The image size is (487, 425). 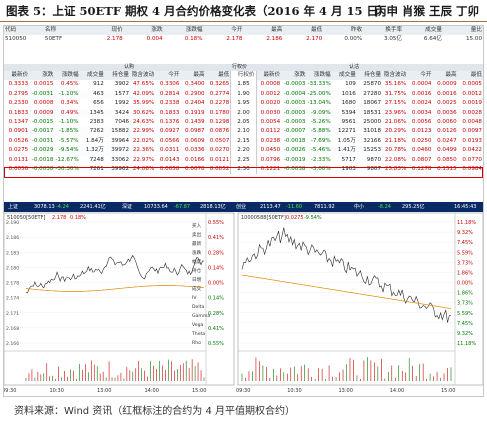 I want to click on put-cell: 0.0019, so click(x=472, y=103).